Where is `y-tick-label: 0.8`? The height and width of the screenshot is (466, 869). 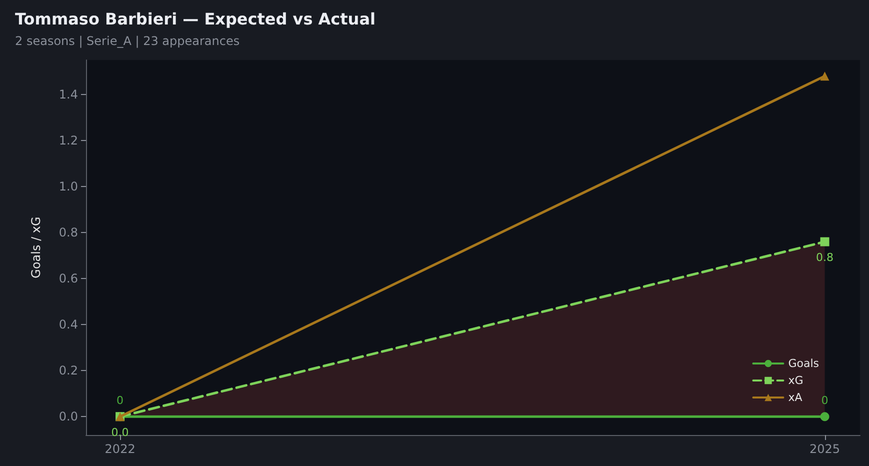
y-tick-label: 0.8 is located at coordinates (68, 233).